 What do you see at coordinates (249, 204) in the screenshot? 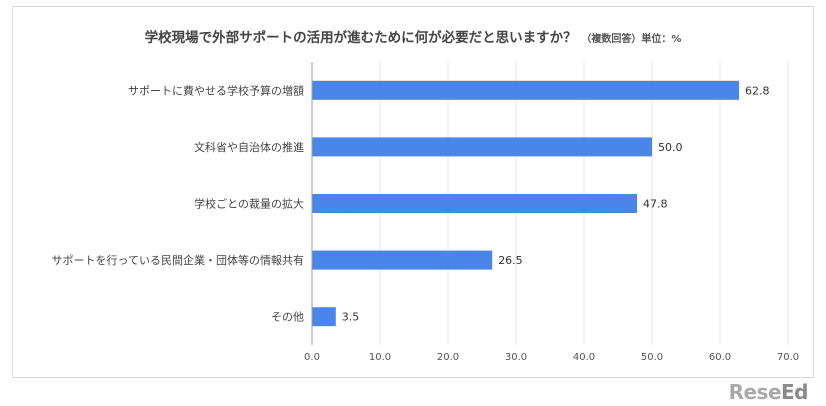
I see `category-label: 学校ごとの裁量の拡大` at bounding box center [249, 204].